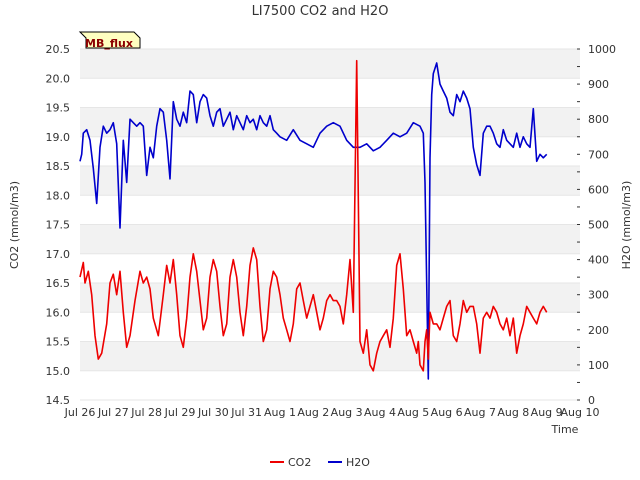 The width and height of the screenshot is (640, 480). Describe the element at coordinates (347, 412) in the screenshot. I see `x-tick-label: Aug 3` at that location.